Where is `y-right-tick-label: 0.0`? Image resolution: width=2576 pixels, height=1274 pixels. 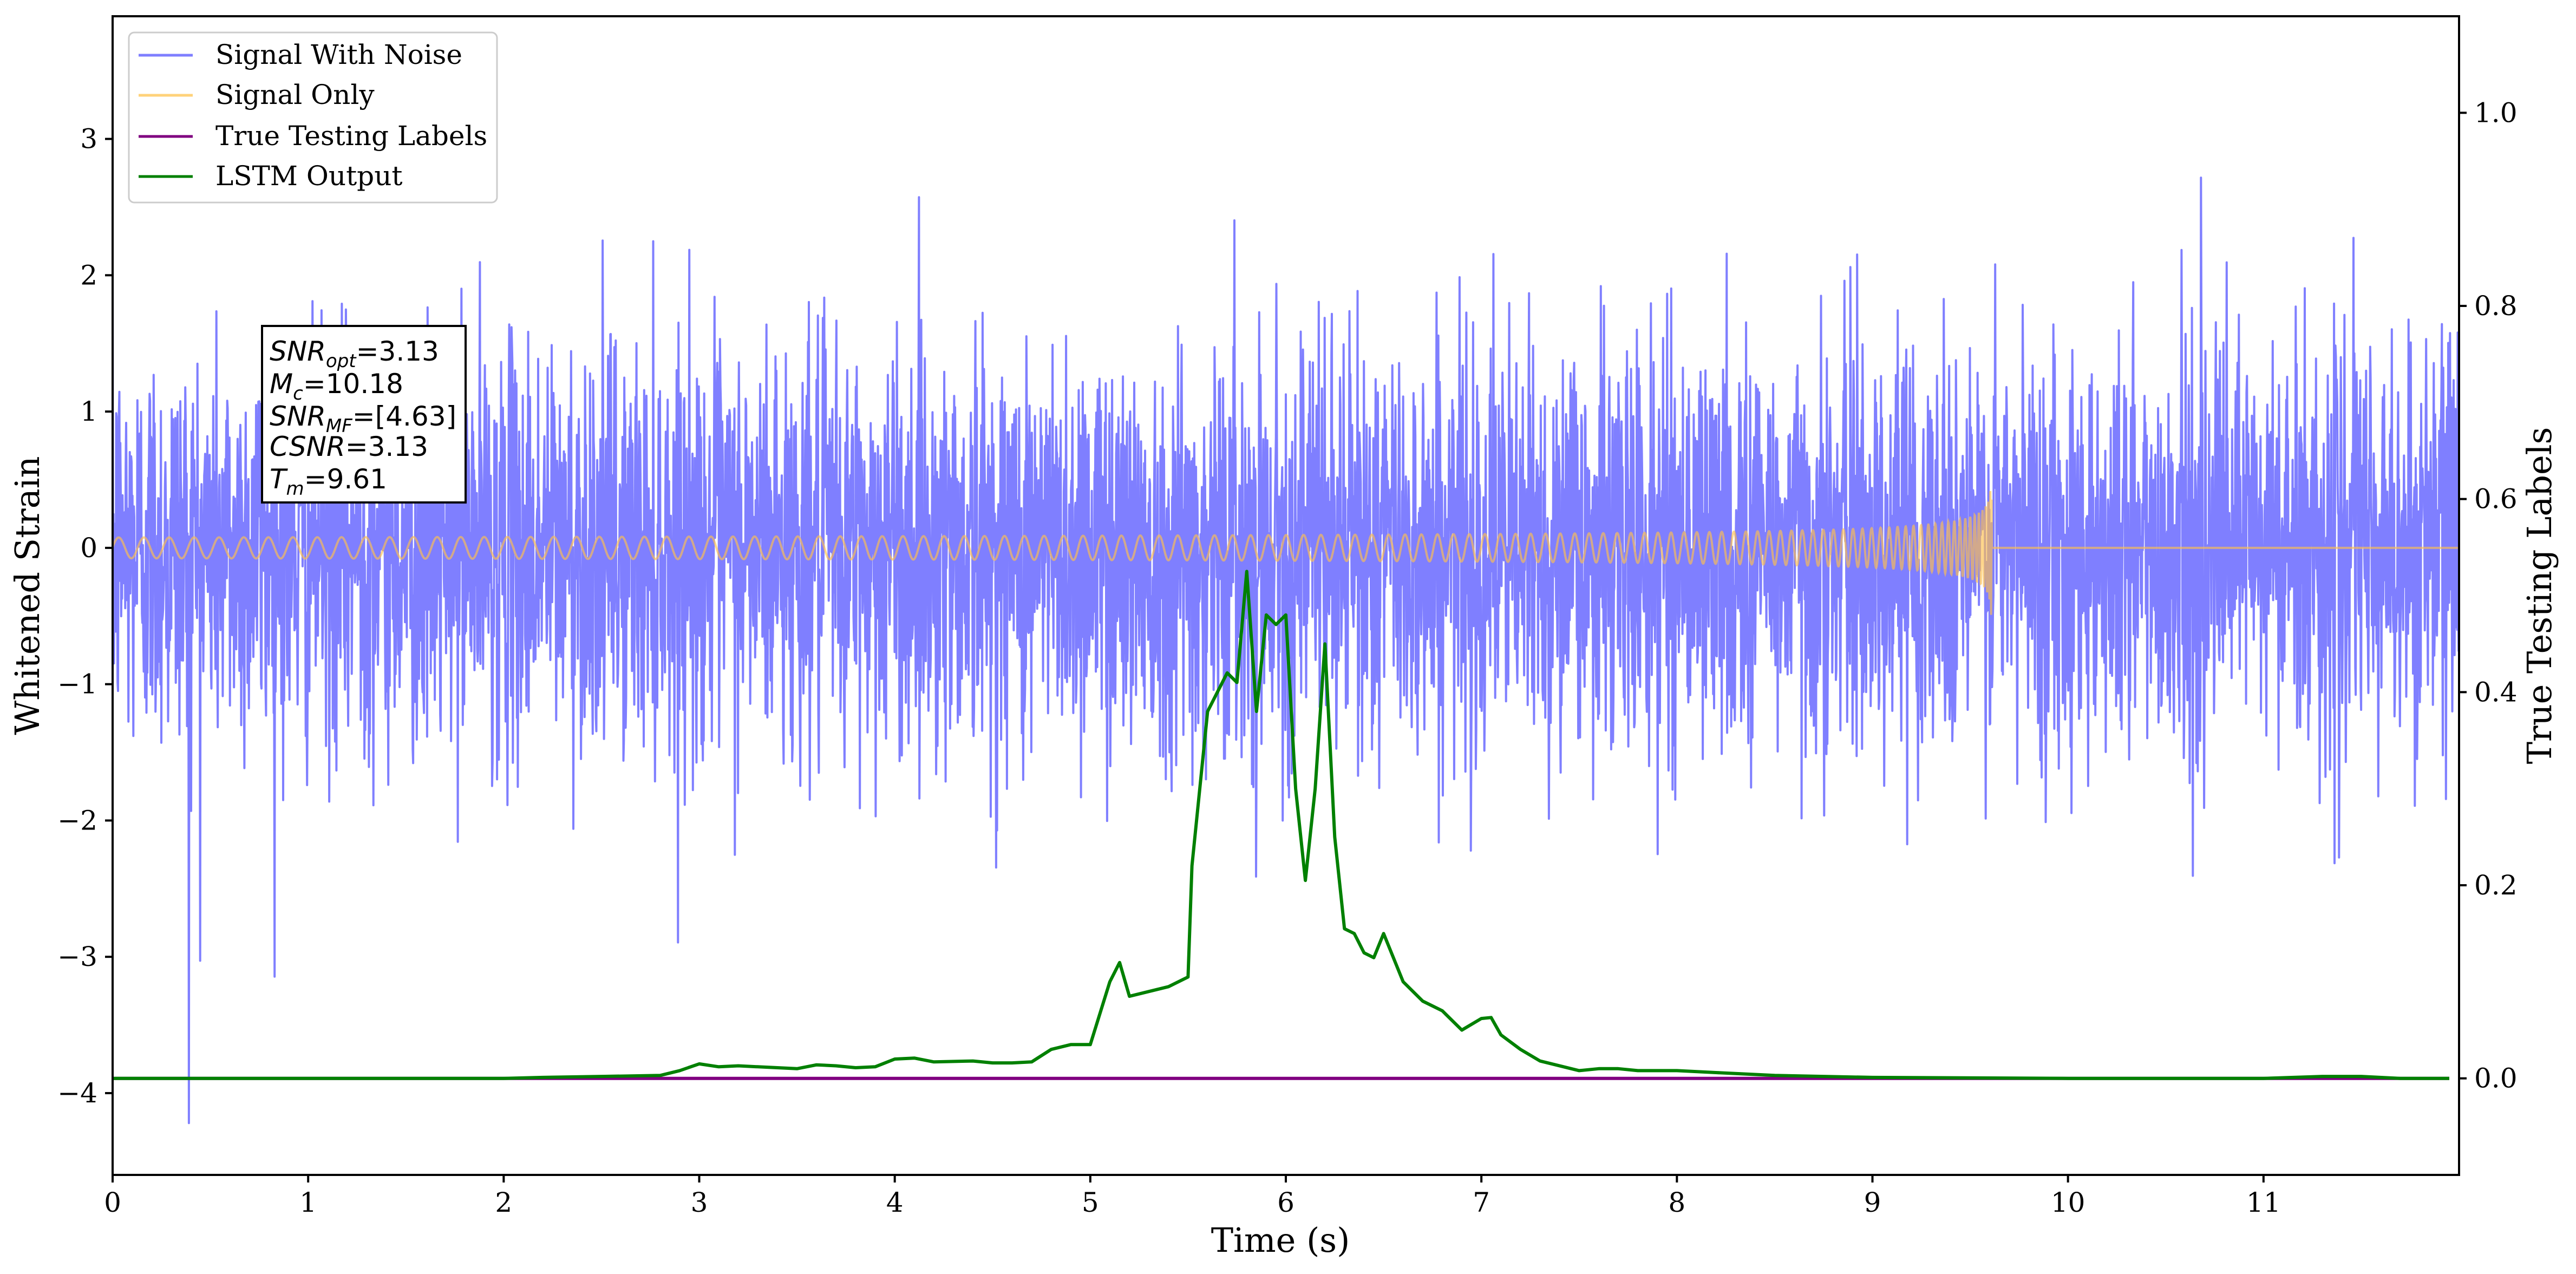 y-right-tick-label: 0.0 is located at coordinates (2496, 1078).